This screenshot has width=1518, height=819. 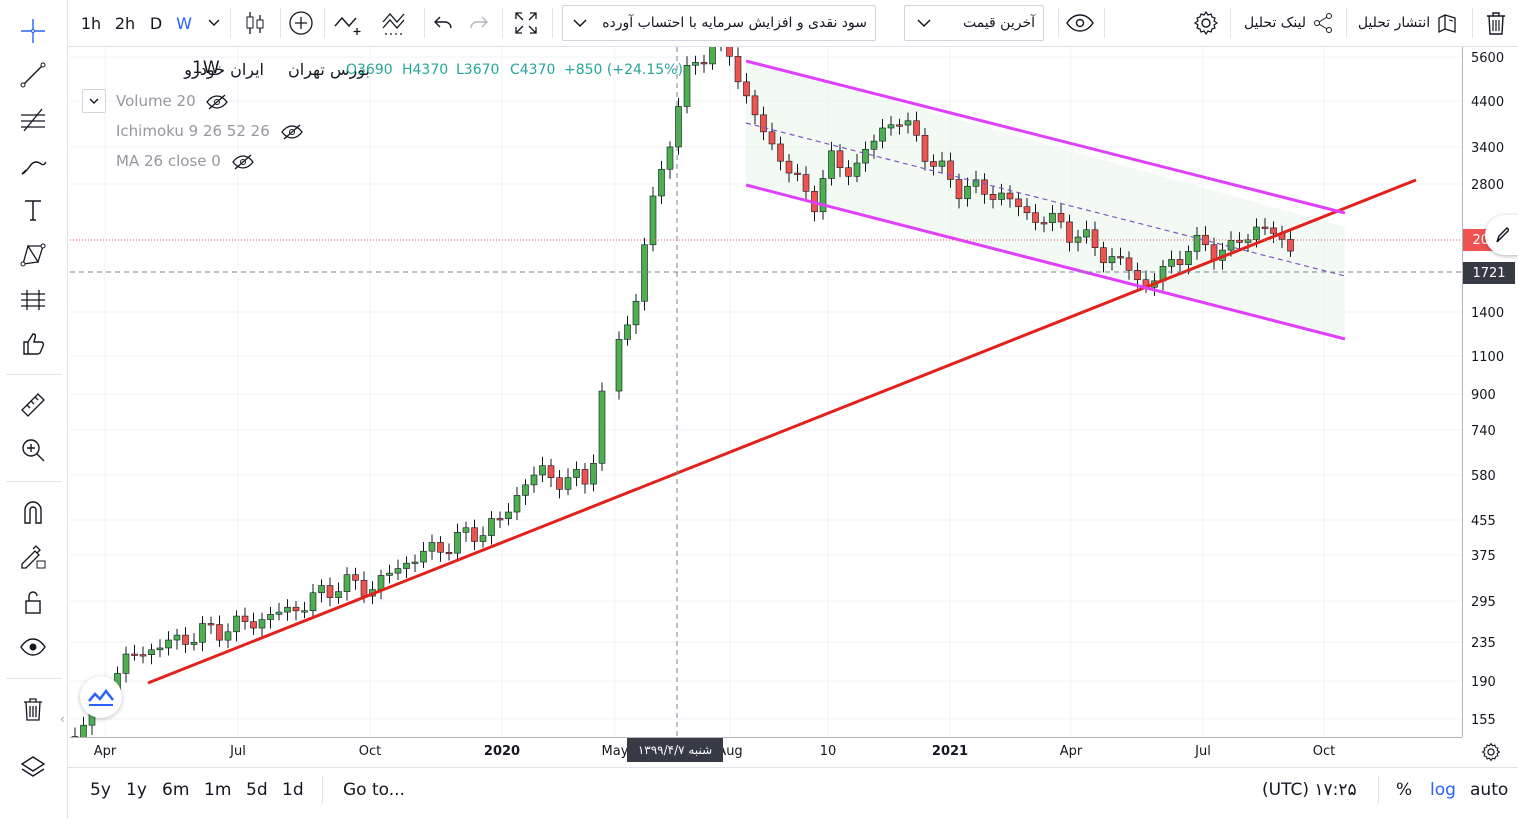 What do you see at coordinates (1289, 23) in the screenshot?
I see `share-link-button: لینک تحلیل` at bounding box center [1289, 23].